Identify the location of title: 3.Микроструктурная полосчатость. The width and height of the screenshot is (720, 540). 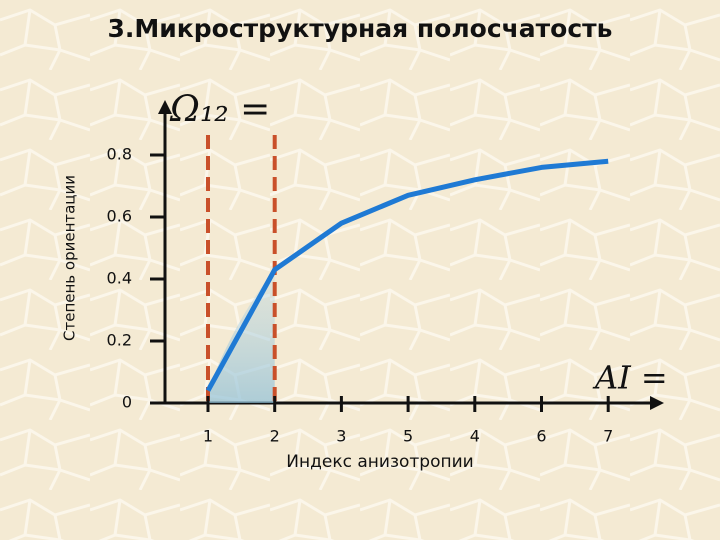
(360, 28).